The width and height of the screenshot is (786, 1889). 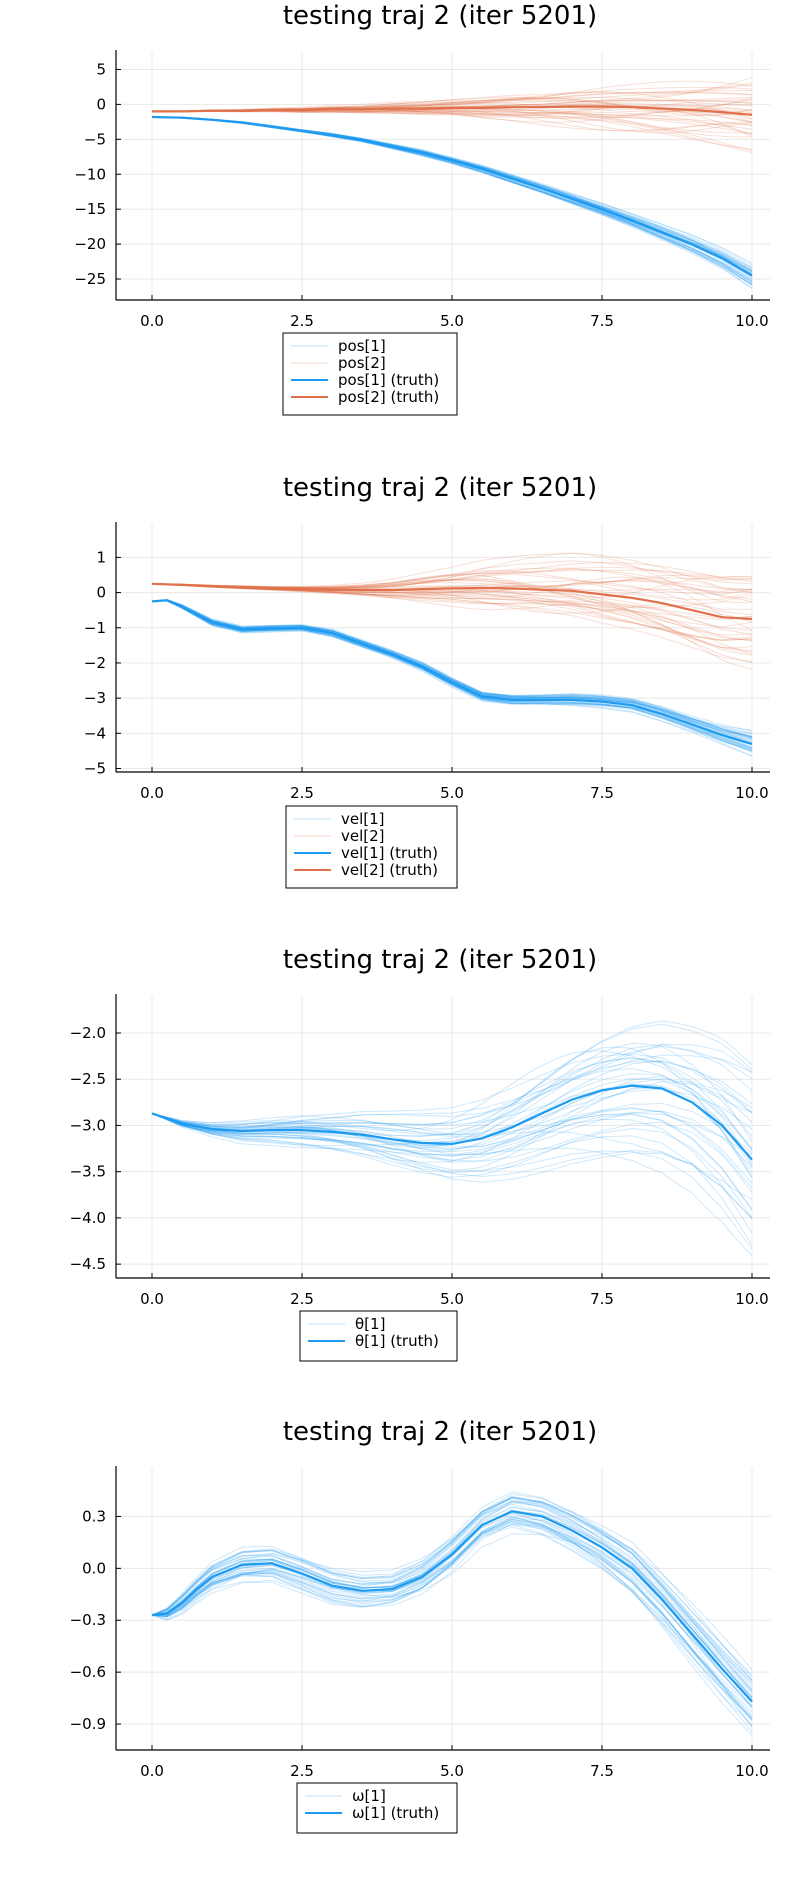 What do you see at coordinates (88, 1218) in the screenshot?
I see `y-tick-label: −4.0` at bounding box center [88, 1218].